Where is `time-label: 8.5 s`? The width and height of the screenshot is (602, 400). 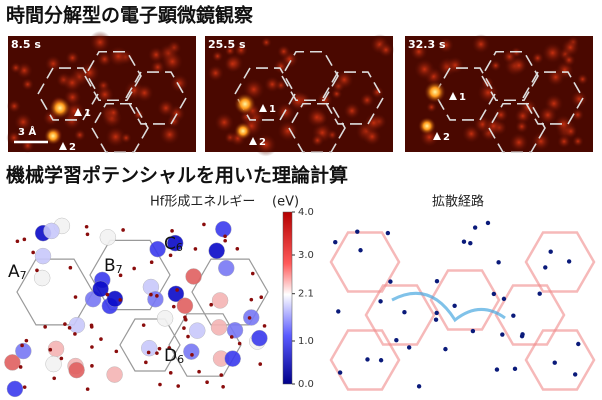
time-label: 8.5 s is located at coordinates (26, 44).